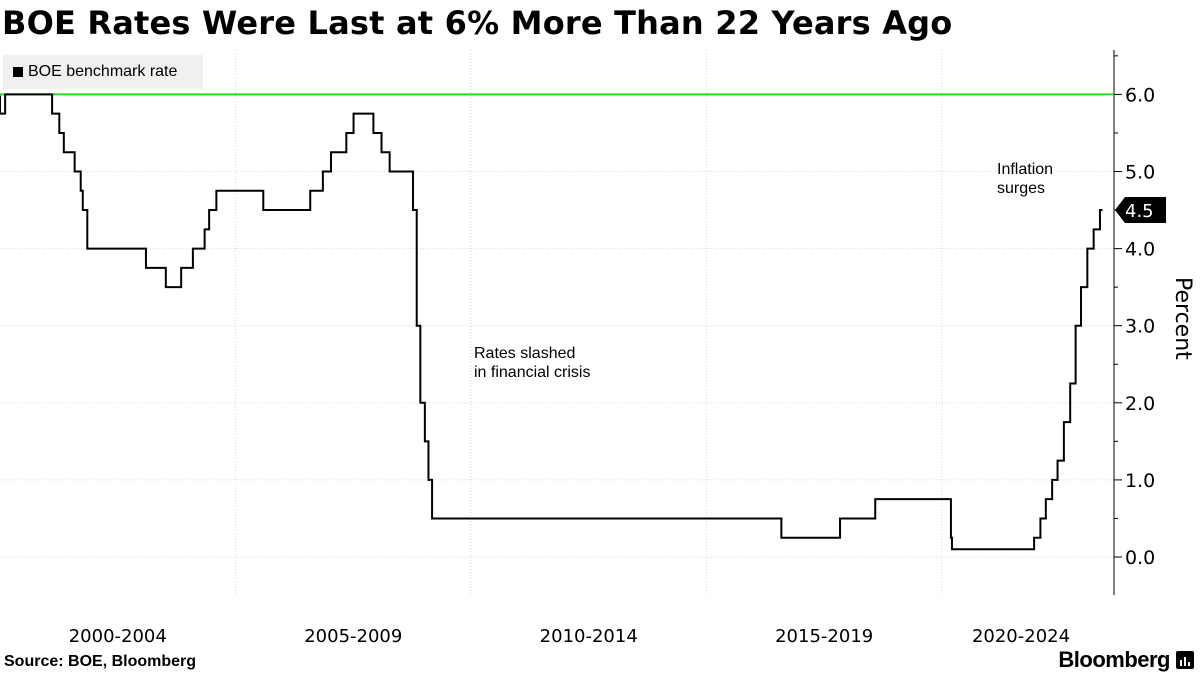 The image size is (1200, 675). Describe the element at coordinates (1025, 179) in the screenshot. I see `annotation-text: Inflation surges` at that location.